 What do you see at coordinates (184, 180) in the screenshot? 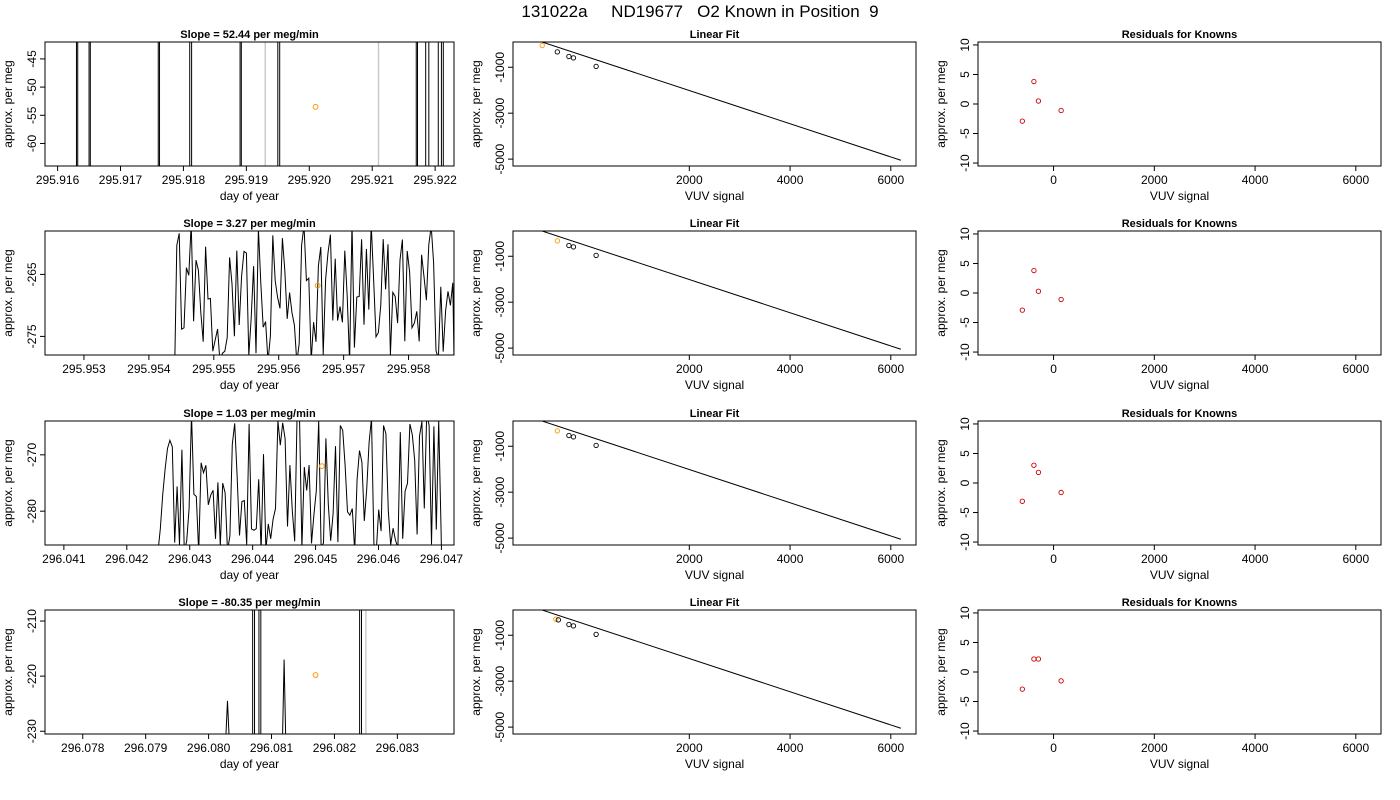
I see `x-tick-label: 295.918` at bounding box center [184, 180].